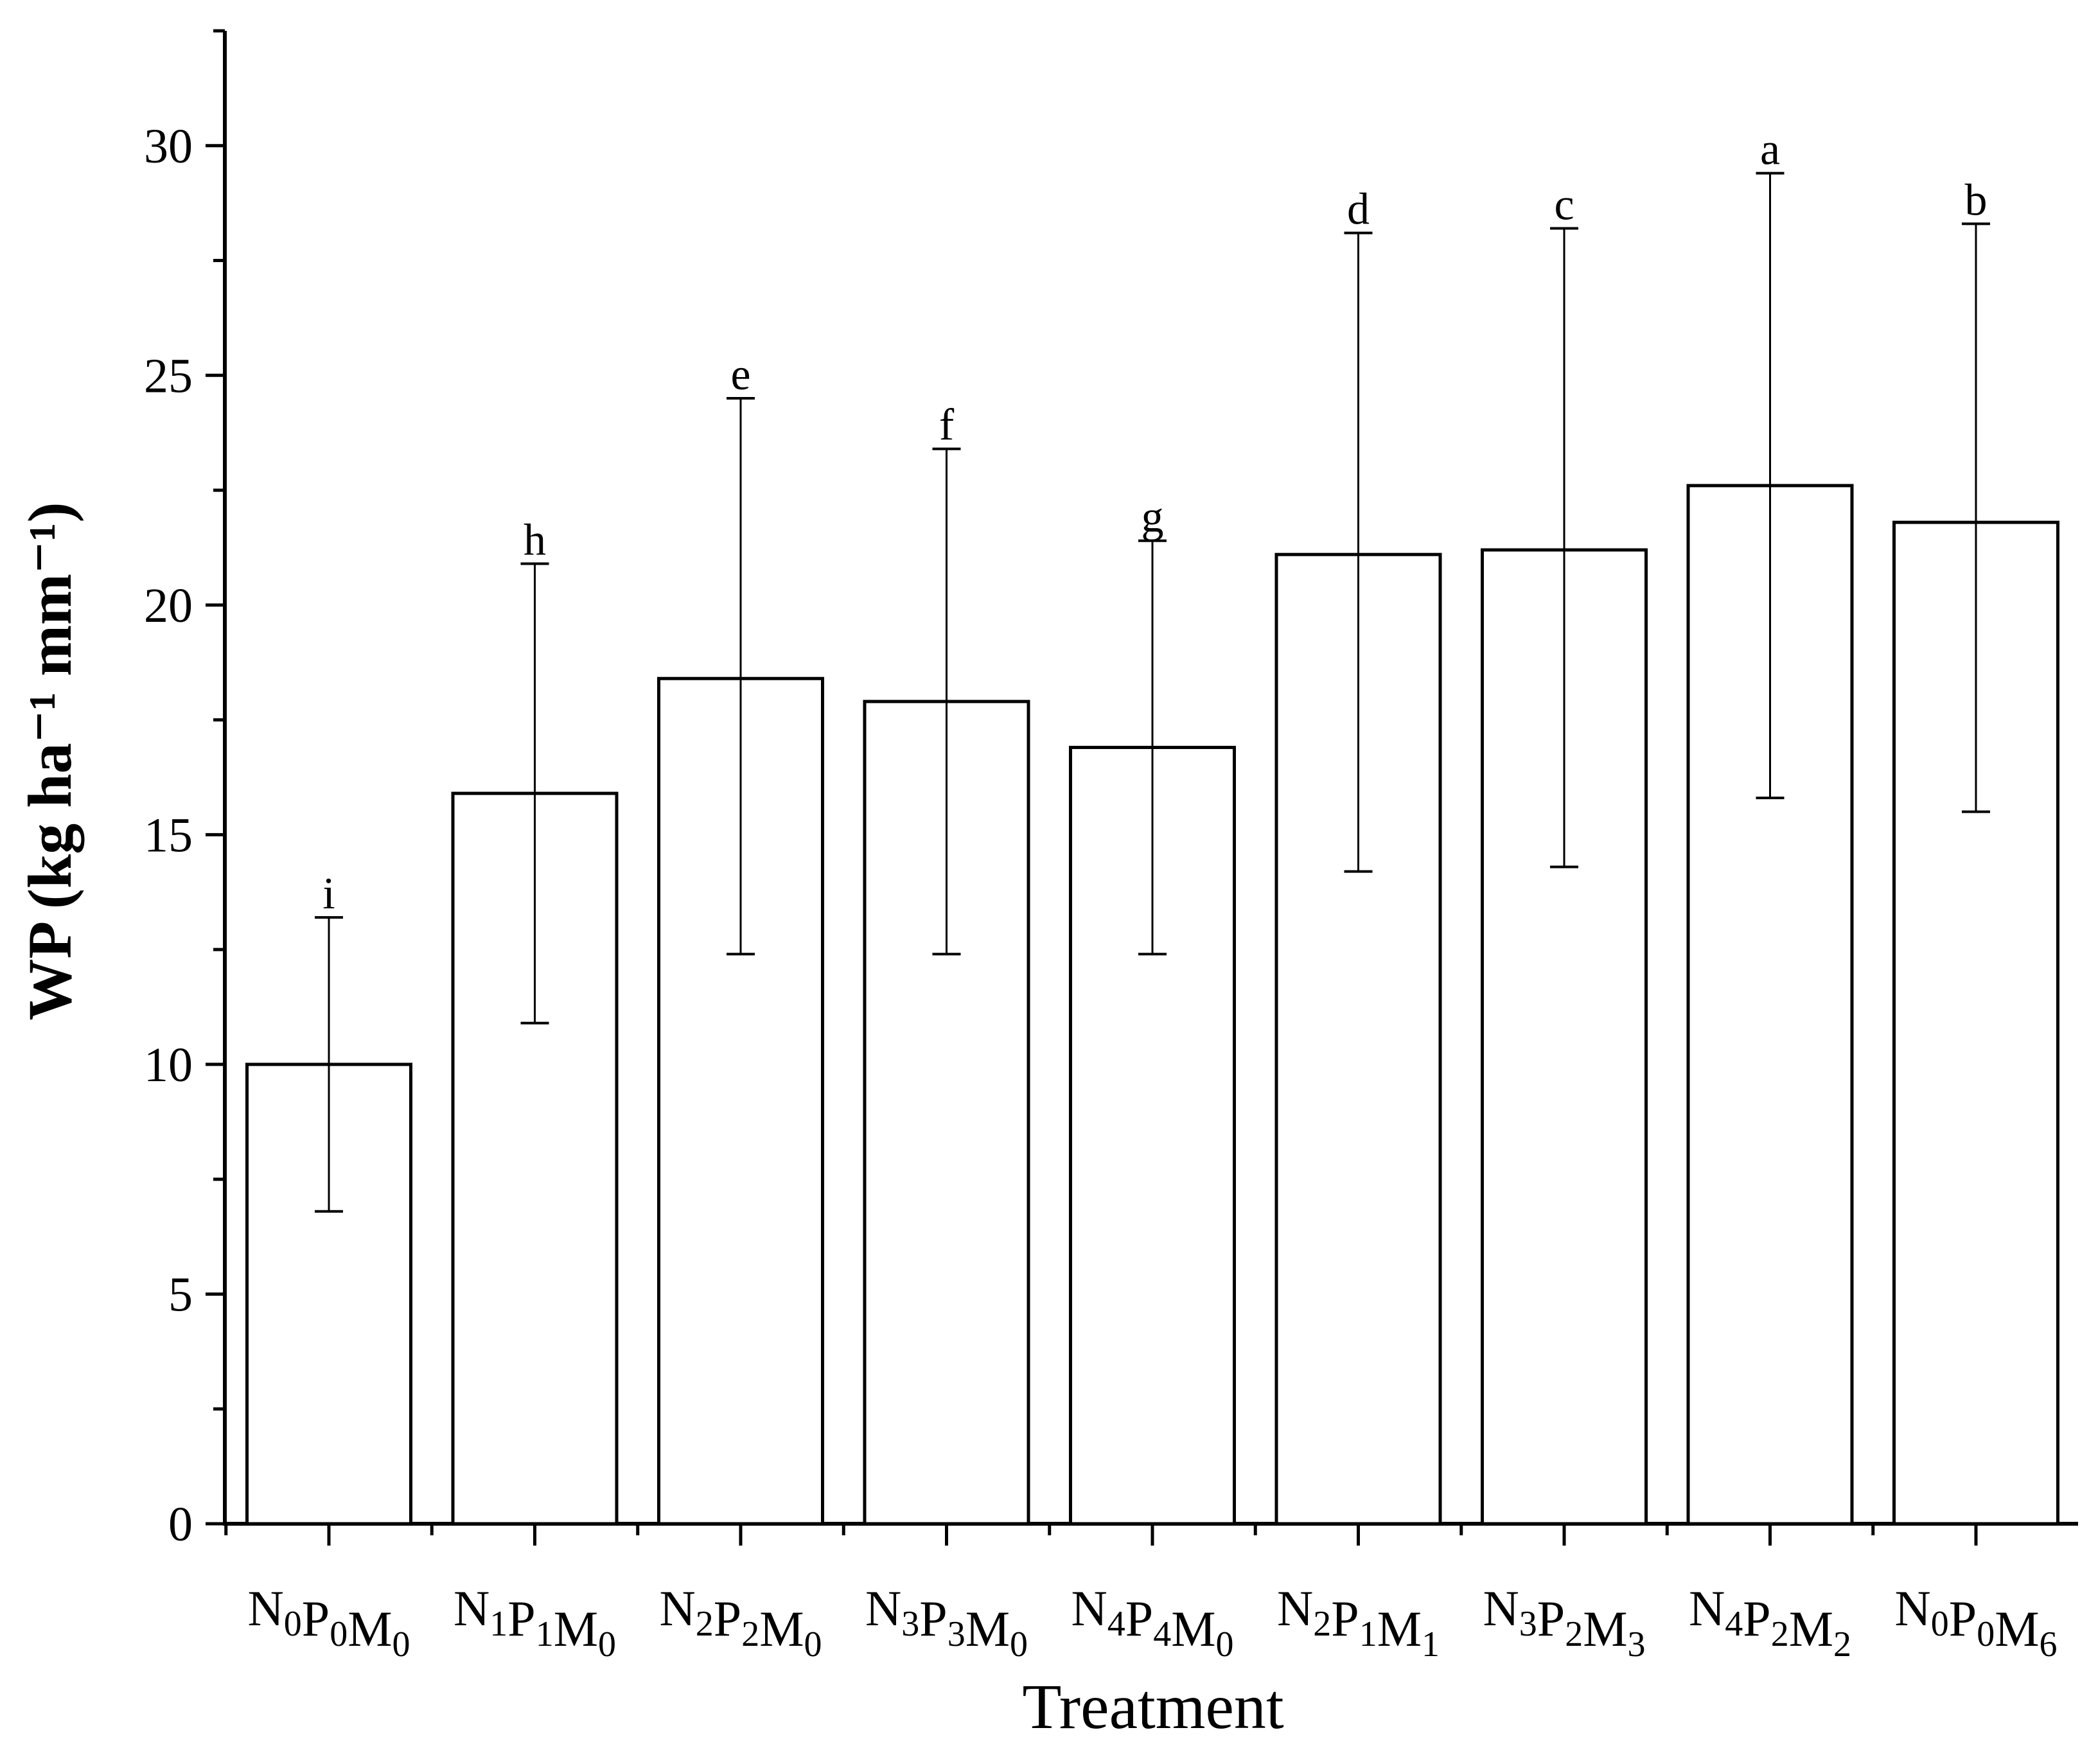  I want to click on y-tick-label: 15, so click(168, 835).